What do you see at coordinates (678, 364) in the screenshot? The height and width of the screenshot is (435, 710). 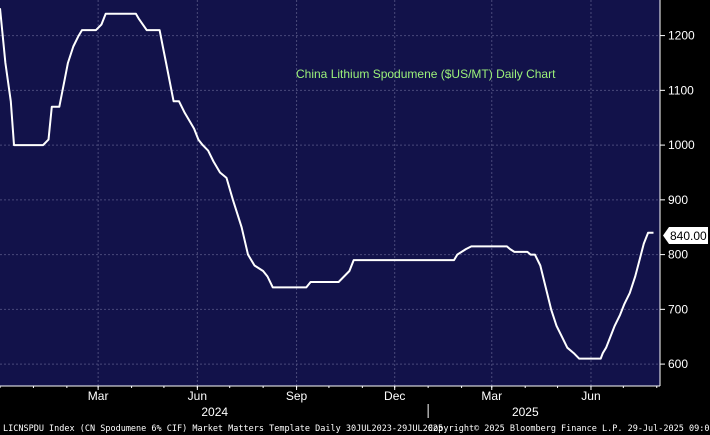 I see `y-tick-label: 600` at bounding box center [678, 364].